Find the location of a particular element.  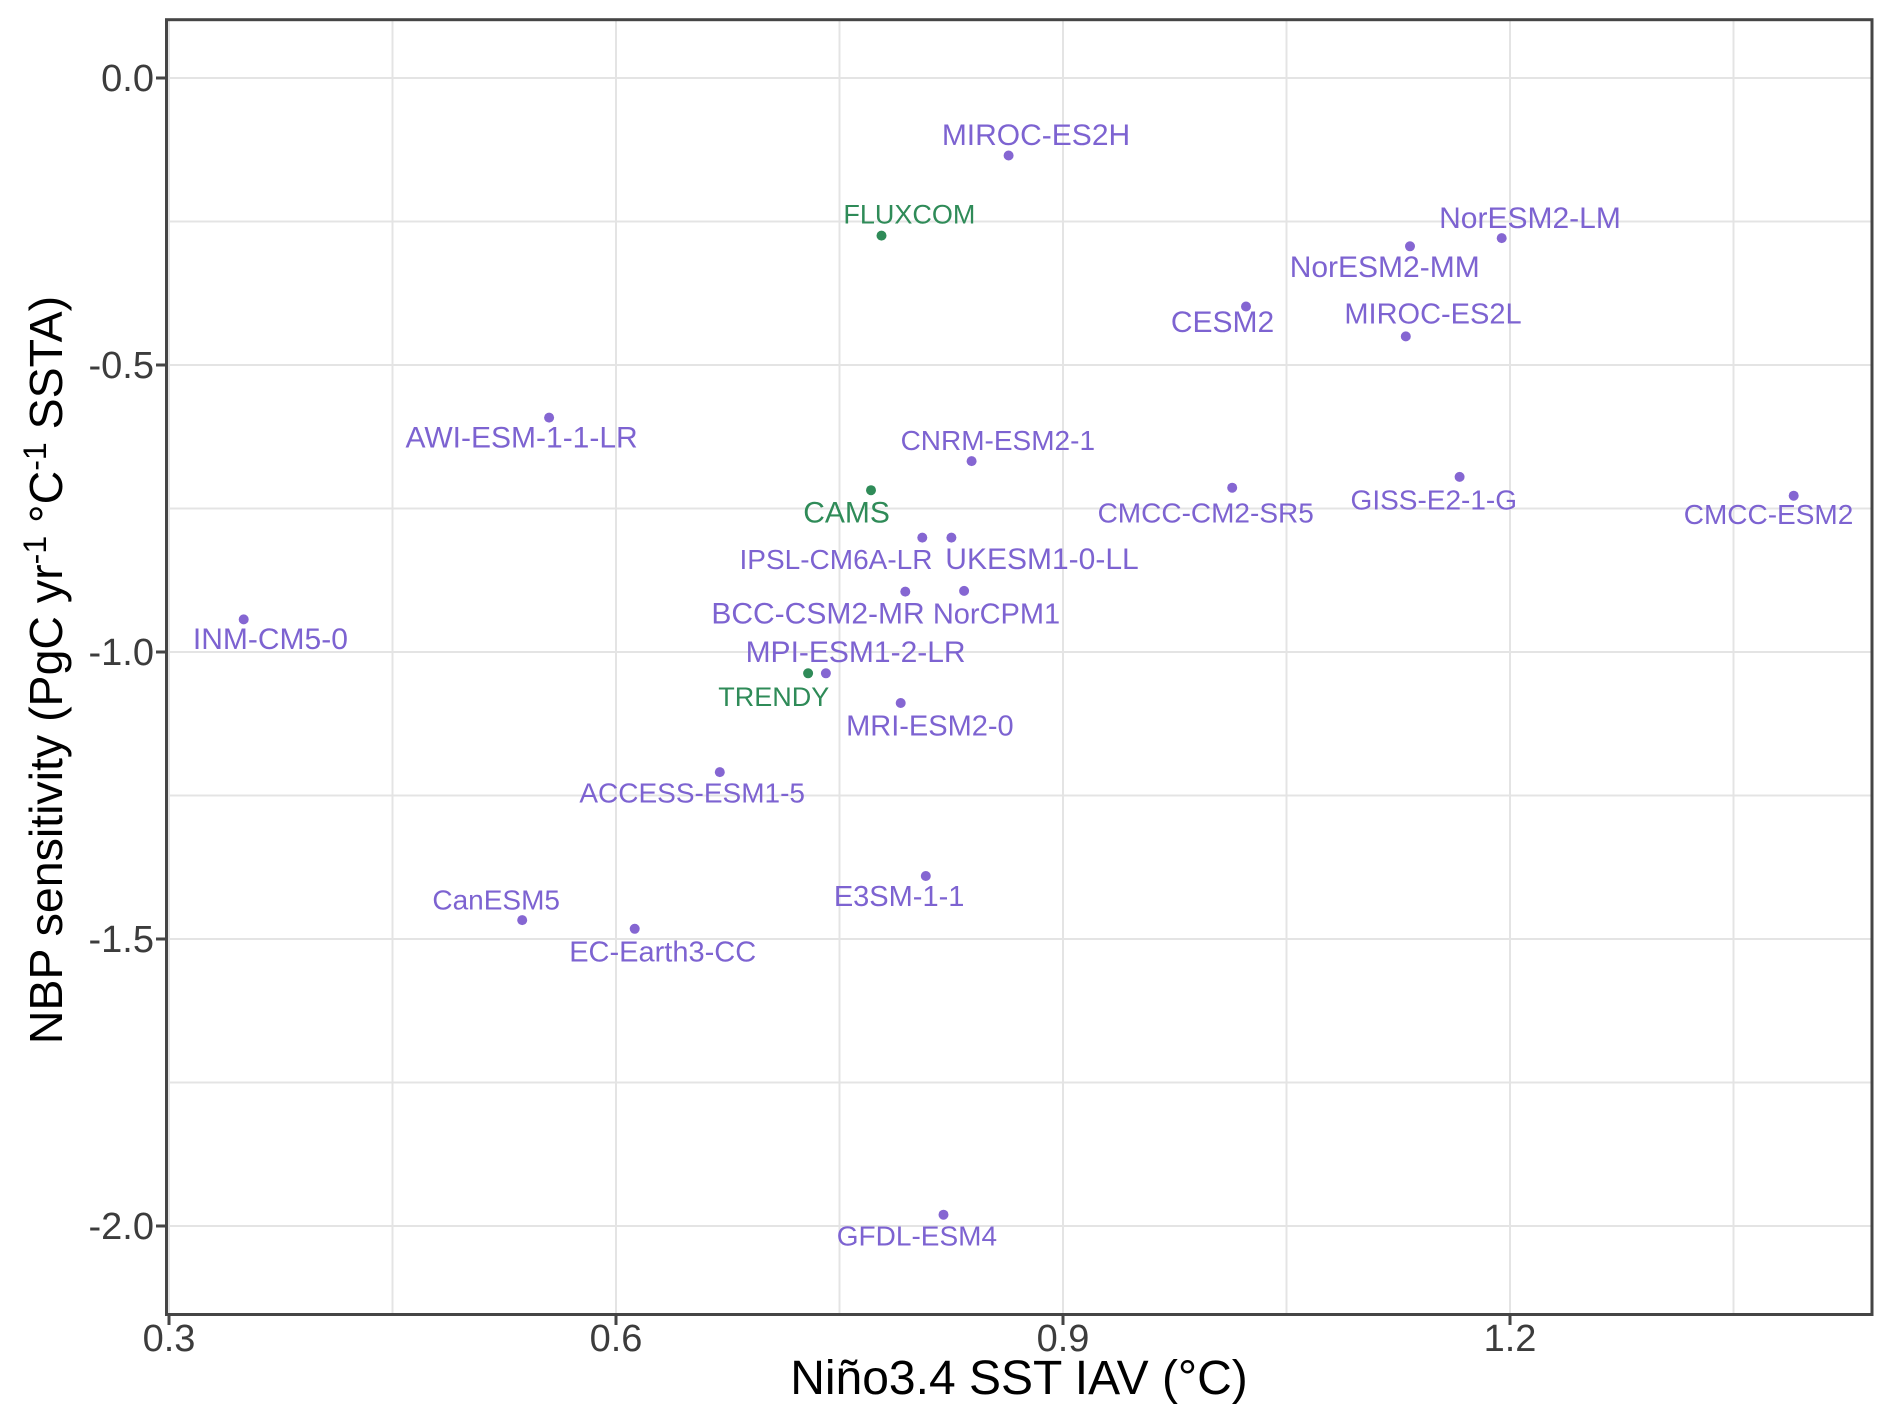

svg-text: Niño3.4 SST IAV (°C) is located at coordinates (1019, 1378).